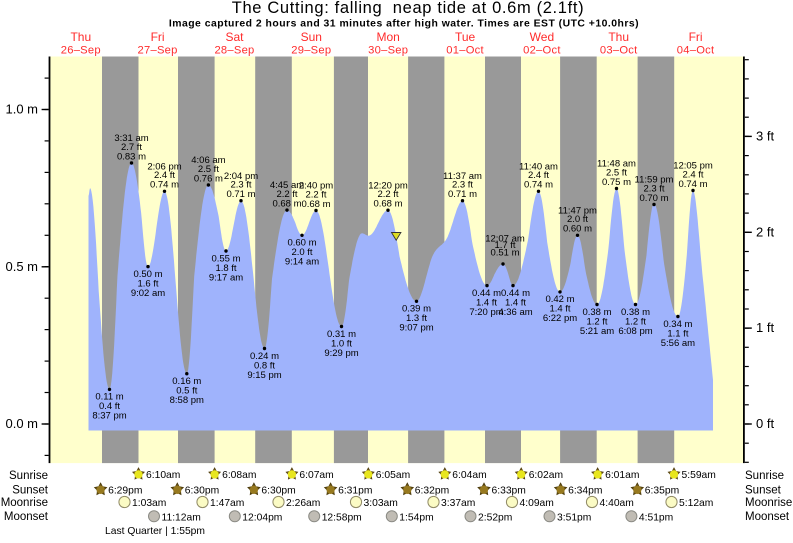 The height and width of the screenshot is (543, 793). I want to click on svg-text: 0.5 m, so click(21, 266).